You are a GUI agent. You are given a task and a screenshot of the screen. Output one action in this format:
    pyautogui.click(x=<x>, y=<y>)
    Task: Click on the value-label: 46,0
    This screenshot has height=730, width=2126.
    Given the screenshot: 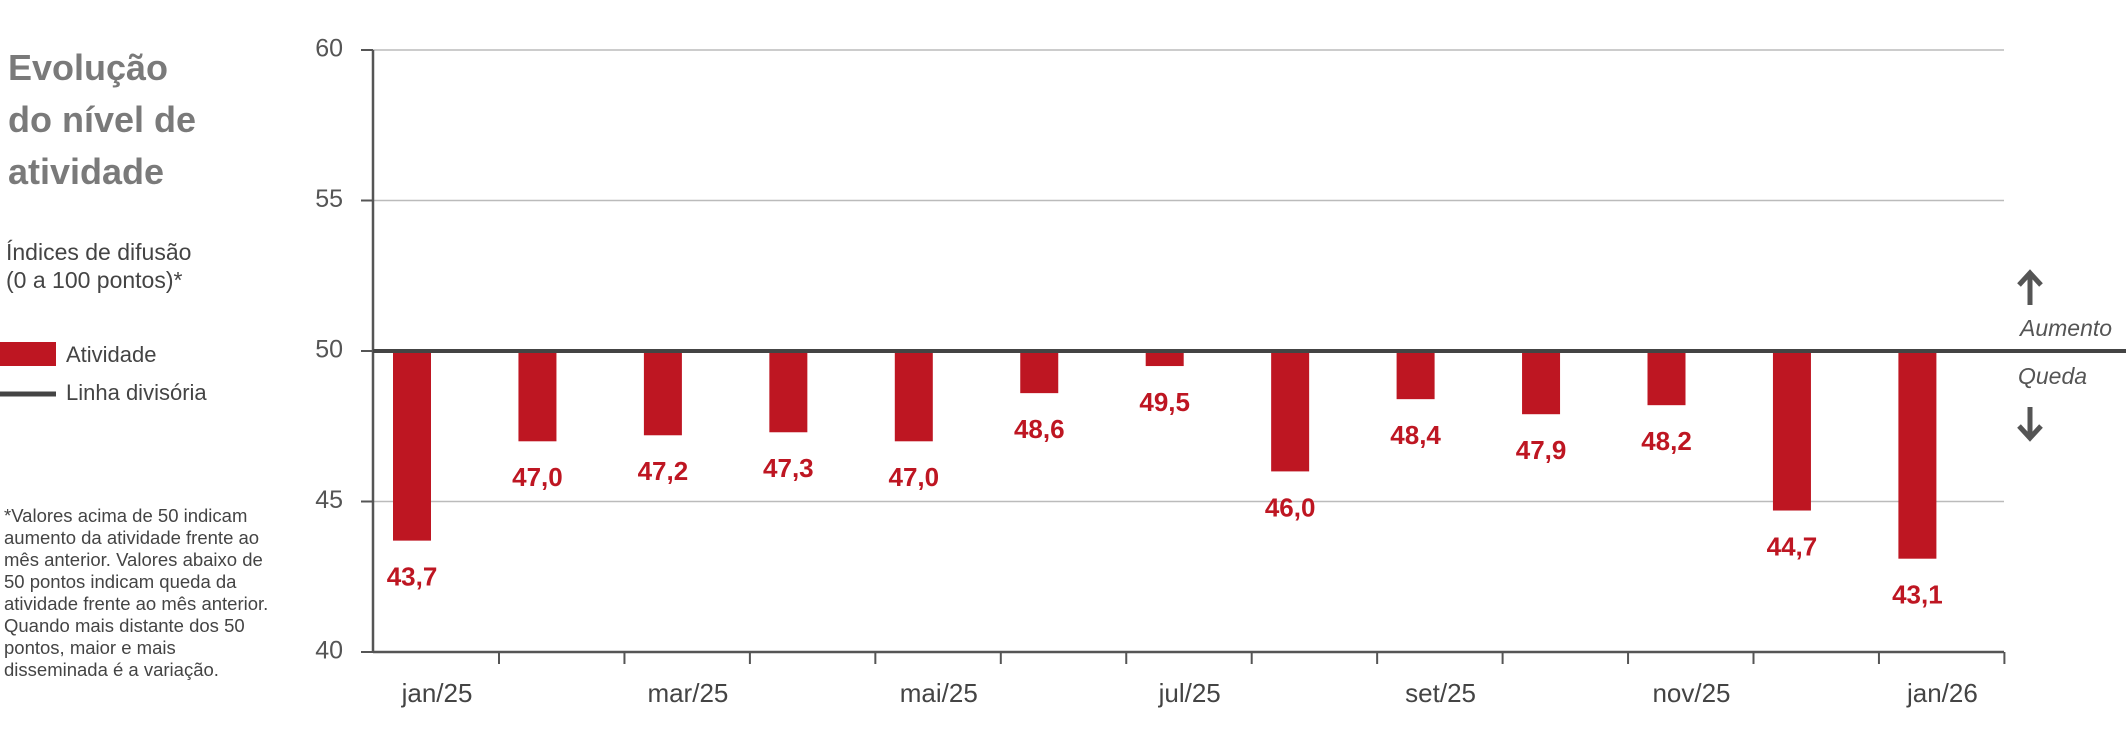 What is the action you would take?
    pyautogui.click(x=1290, y=507)
    